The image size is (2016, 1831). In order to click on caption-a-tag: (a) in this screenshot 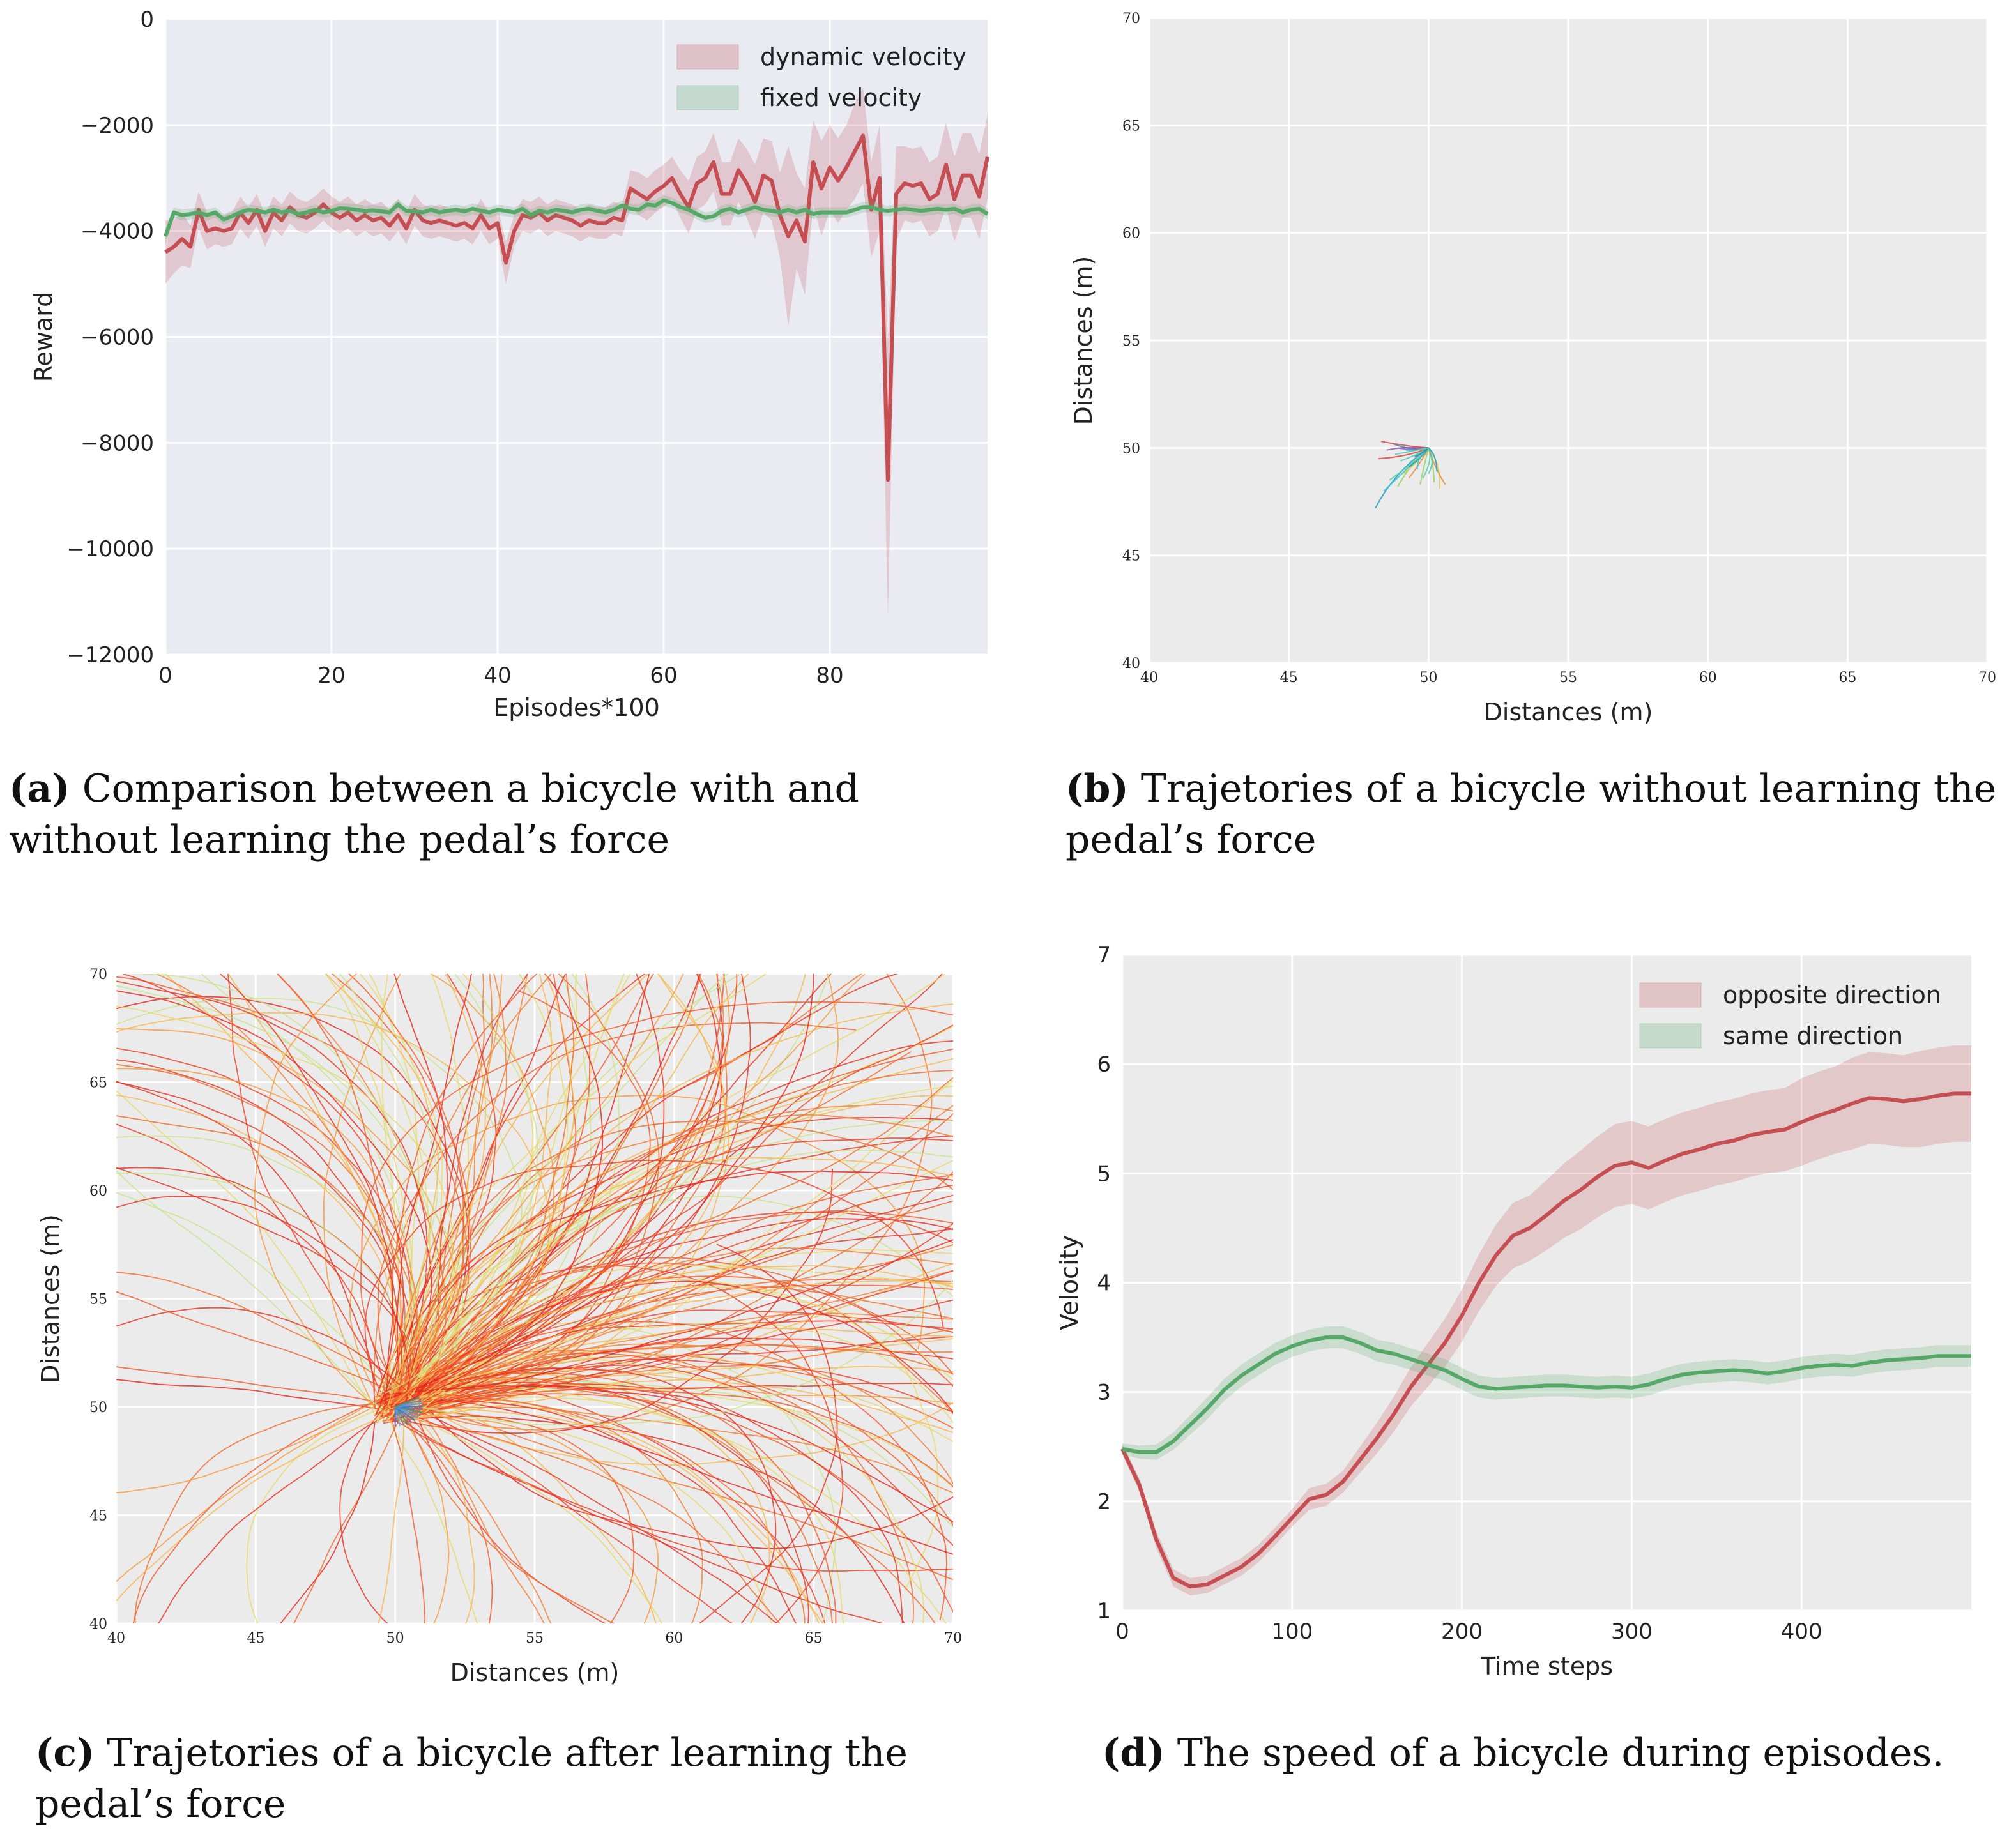, I will do `click(39, 788)`.